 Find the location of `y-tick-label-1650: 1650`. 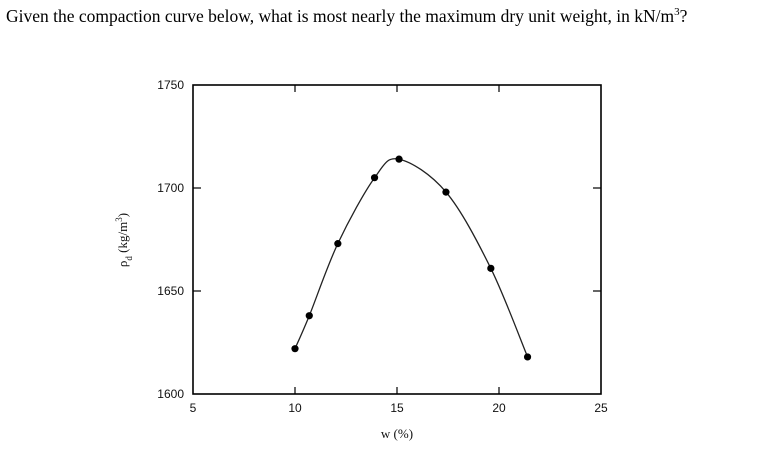

y-tick-label-1650: 1650 is located at coordinates (170, 291).